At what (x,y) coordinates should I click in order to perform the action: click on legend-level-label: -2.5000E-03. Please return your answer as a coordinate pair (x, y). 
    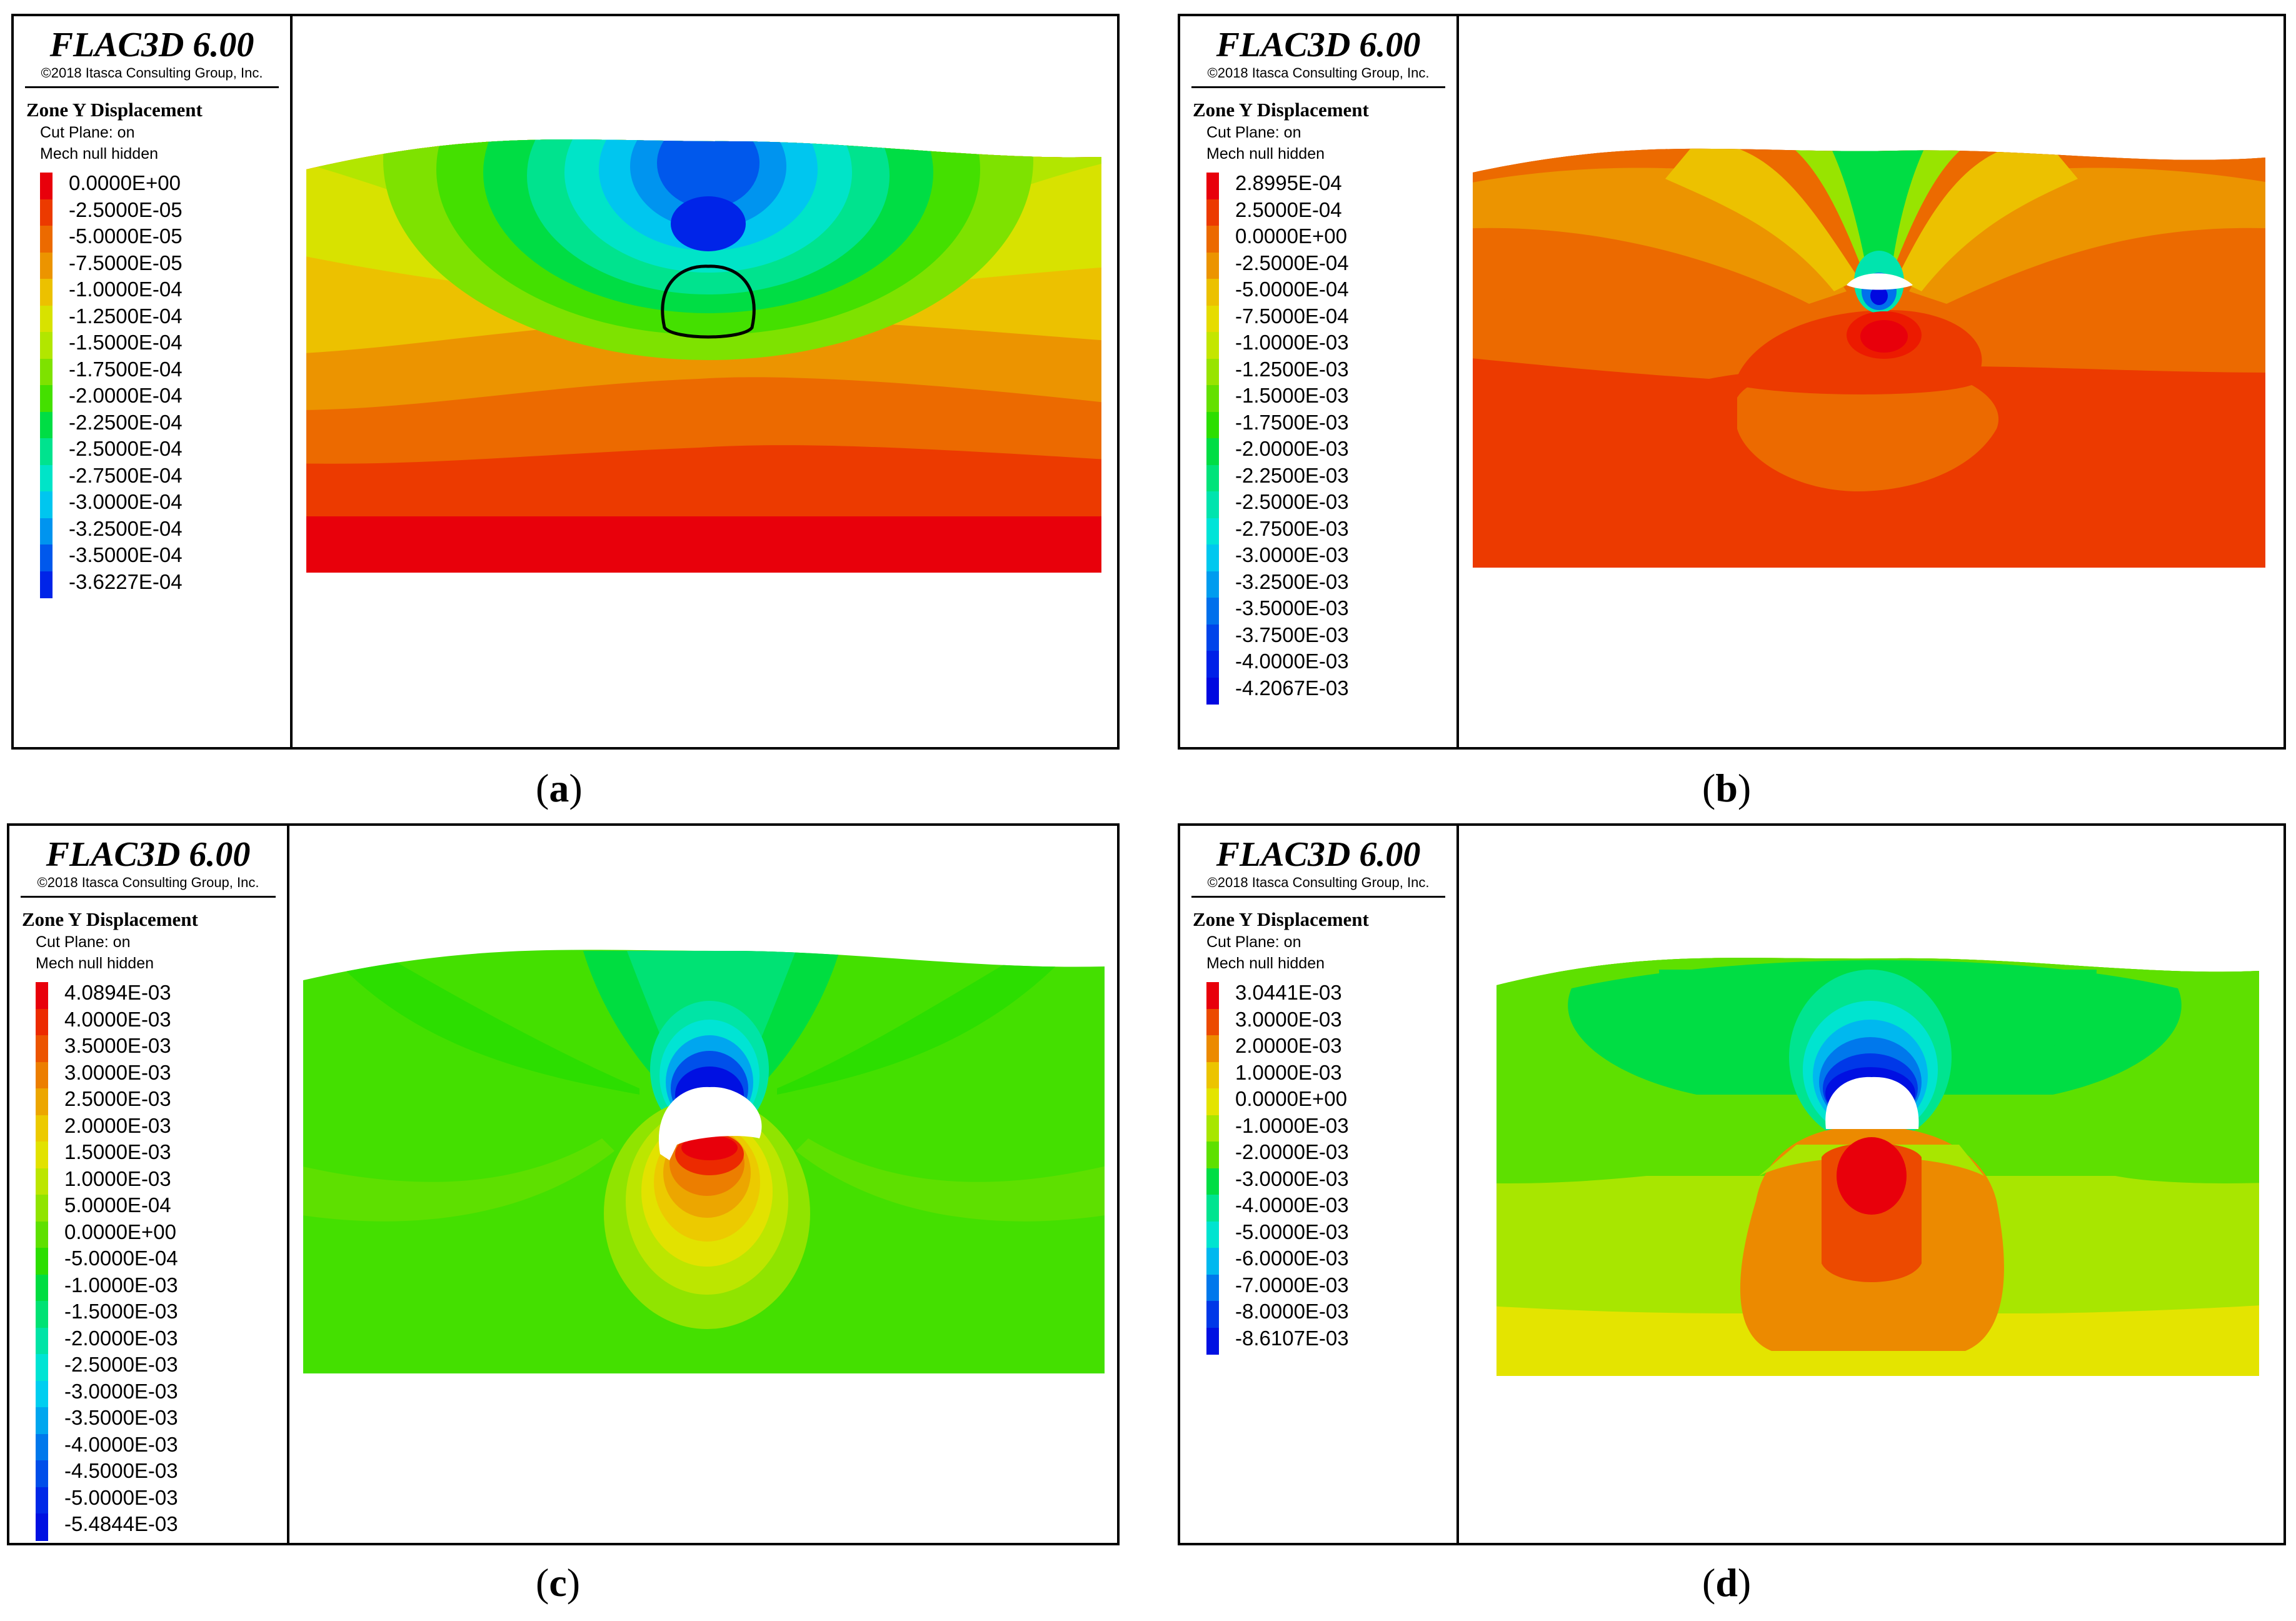
    Looking at the image, I should click on (121, 1364).